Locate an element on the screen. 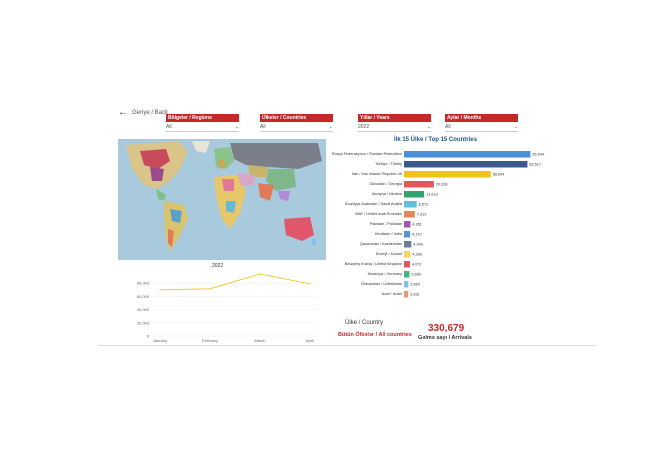 This screenshot has width=670, height=454. filter-value: 2022 is located at coordinates (364, 127).